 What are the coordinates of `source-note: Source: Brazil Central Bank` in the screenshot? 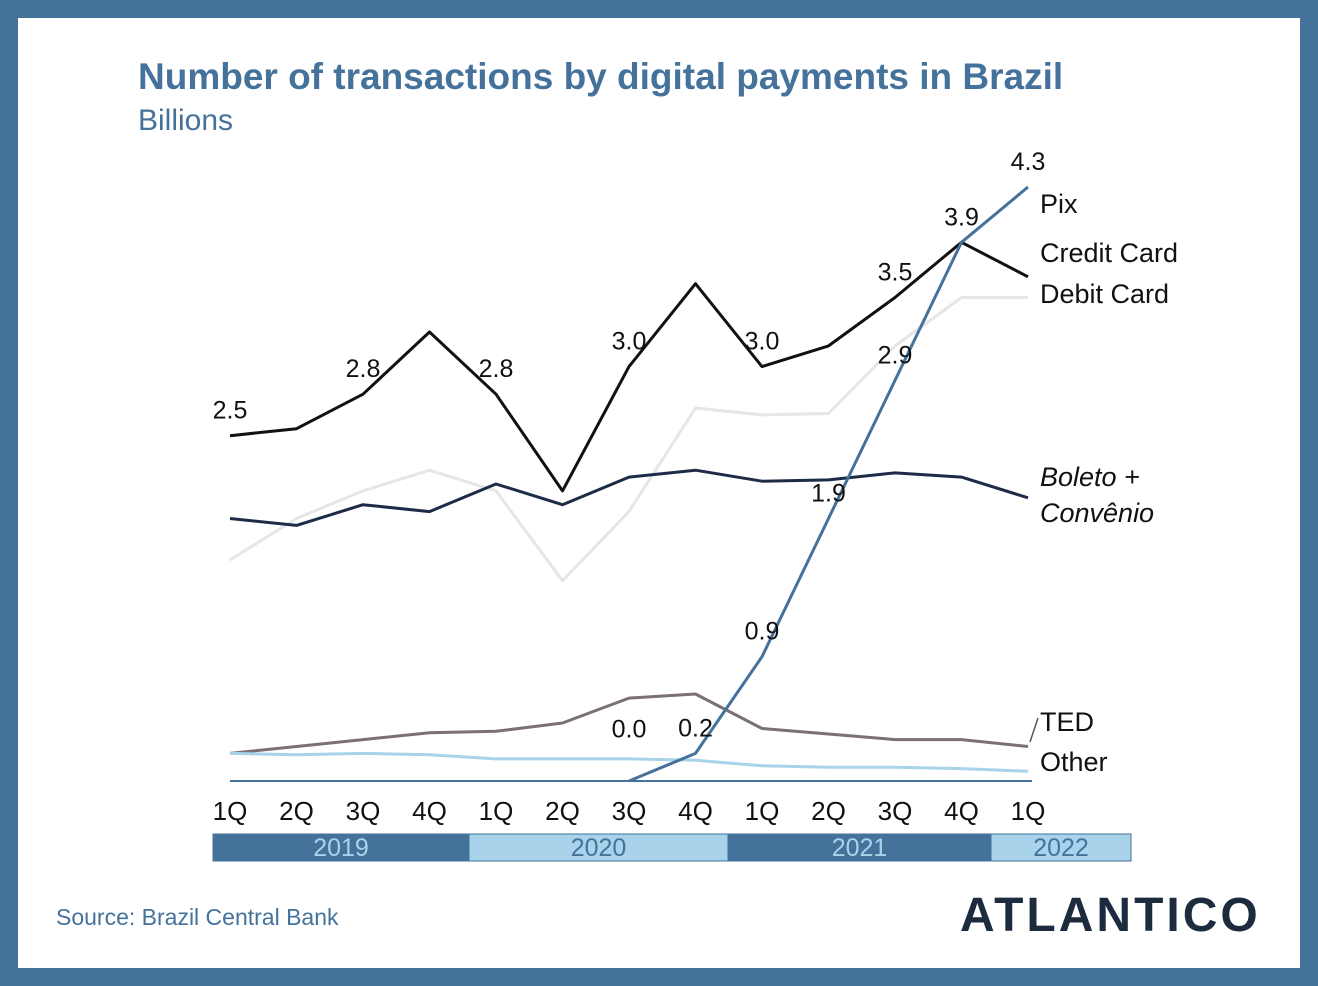 It's located at (197, 917).